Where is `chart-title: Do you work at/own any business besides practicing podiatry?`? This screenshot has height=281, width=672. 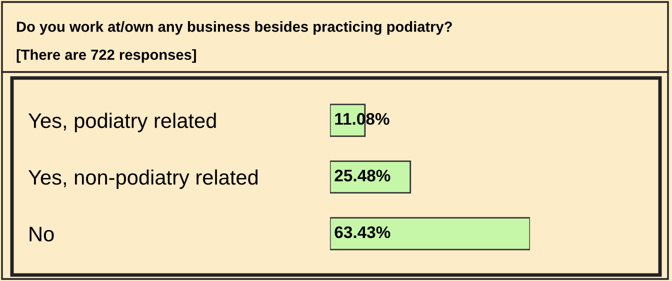
chart-title: Do you work at/own any business besides practicing podiatry? is located at coordinates (234, 28).